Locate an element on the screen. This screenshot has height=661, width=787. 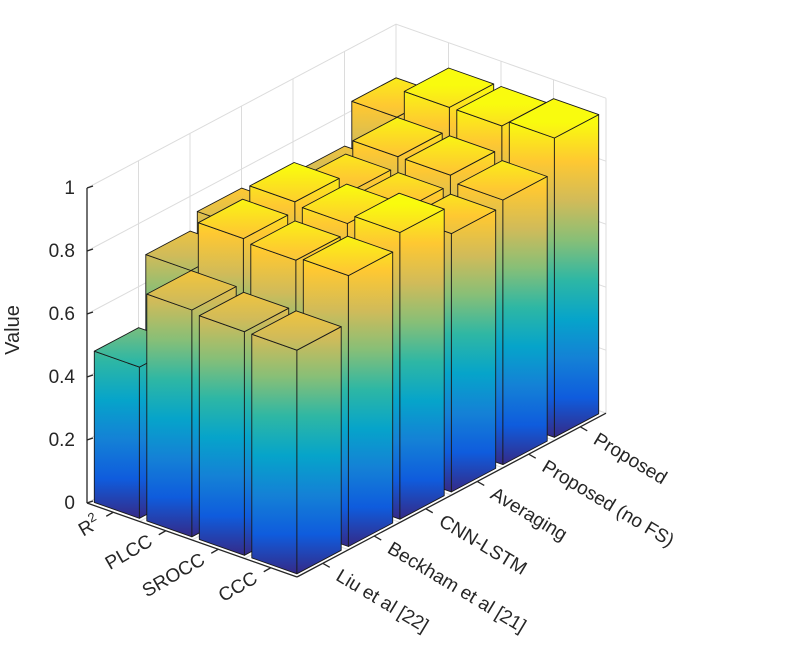
method-tick-label: CNN-LSTM is located at coordinates (482, 545).